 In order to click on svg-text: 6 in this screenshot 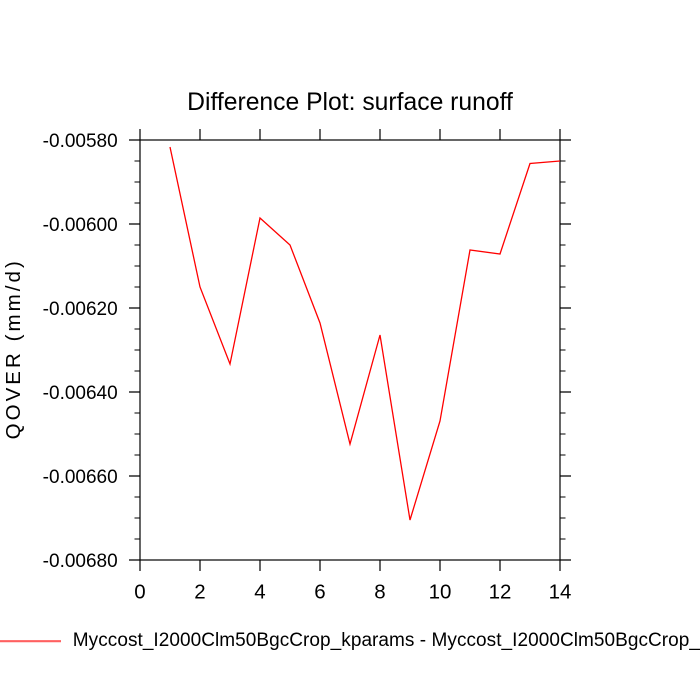, I will do `click(319, 592)`.